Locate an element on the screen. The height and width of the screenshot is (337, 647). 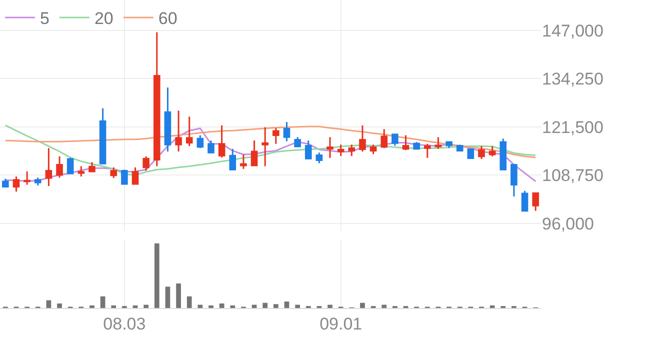
y-tick-label: 147,000 is located at coordinates (573, 30).